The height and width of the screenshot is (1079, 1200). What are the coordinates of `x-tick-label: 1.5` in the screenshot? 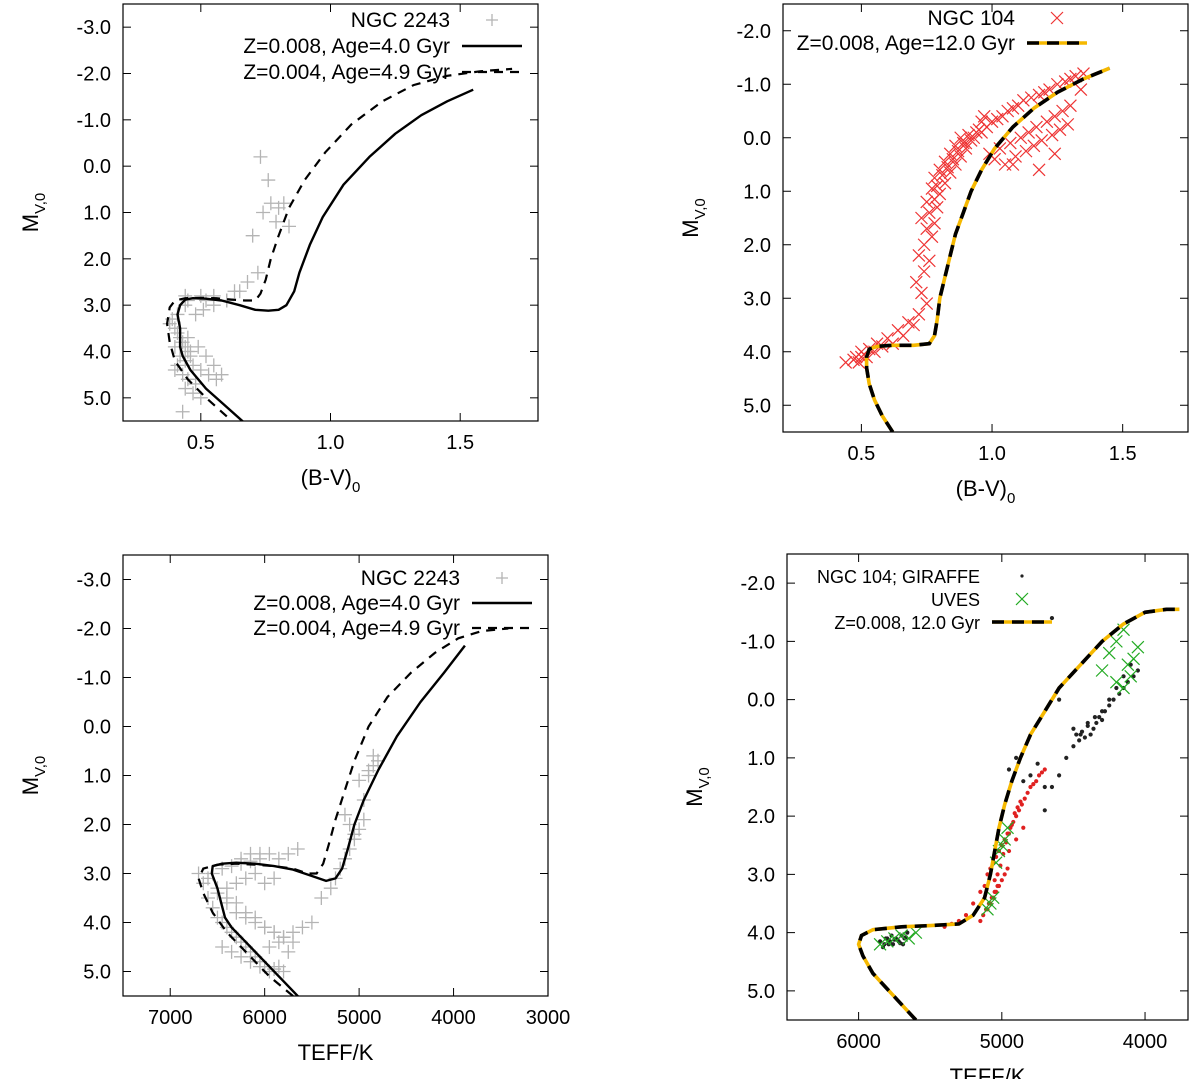 It's located at (460, 443).